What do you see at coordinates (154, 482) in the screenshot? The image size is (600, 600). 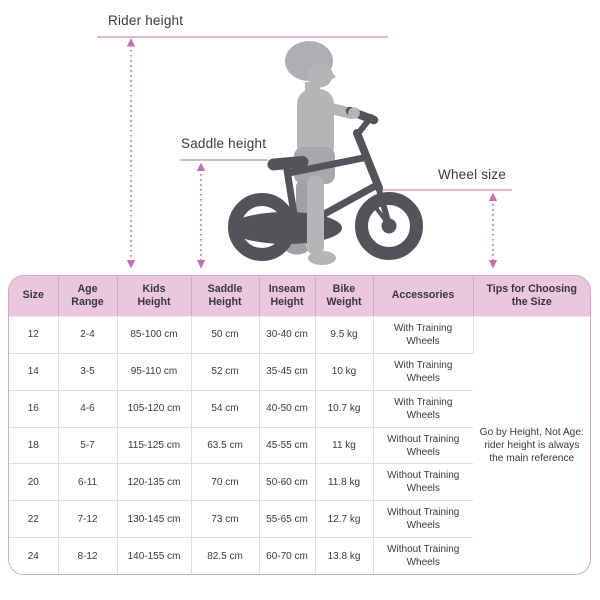 I see `table-cell: 120-135 cm` at bounding box center [154, 482].